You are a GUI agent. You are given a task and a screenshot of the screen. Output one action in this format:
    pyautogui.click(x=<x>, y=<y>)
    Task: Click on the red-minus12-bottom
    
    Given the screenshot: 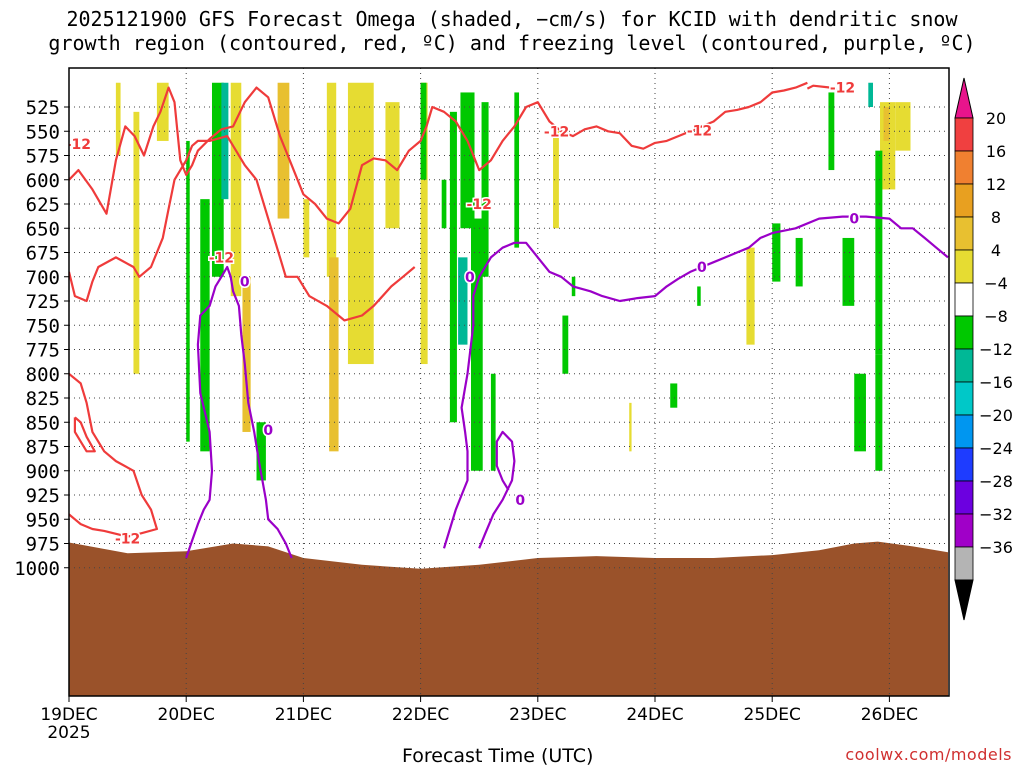 What is the action you would take?
    pyautogui.click(x=113, y=455)
    